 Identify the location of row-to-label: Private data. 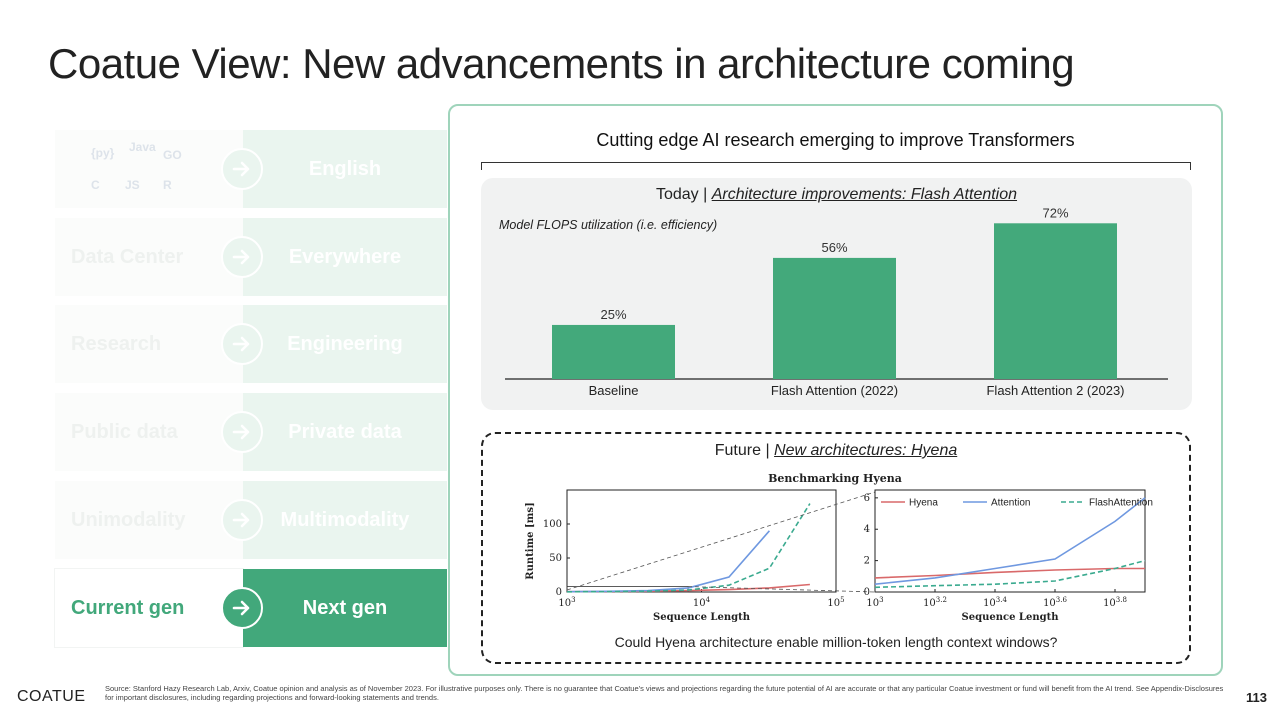
(345, 432).